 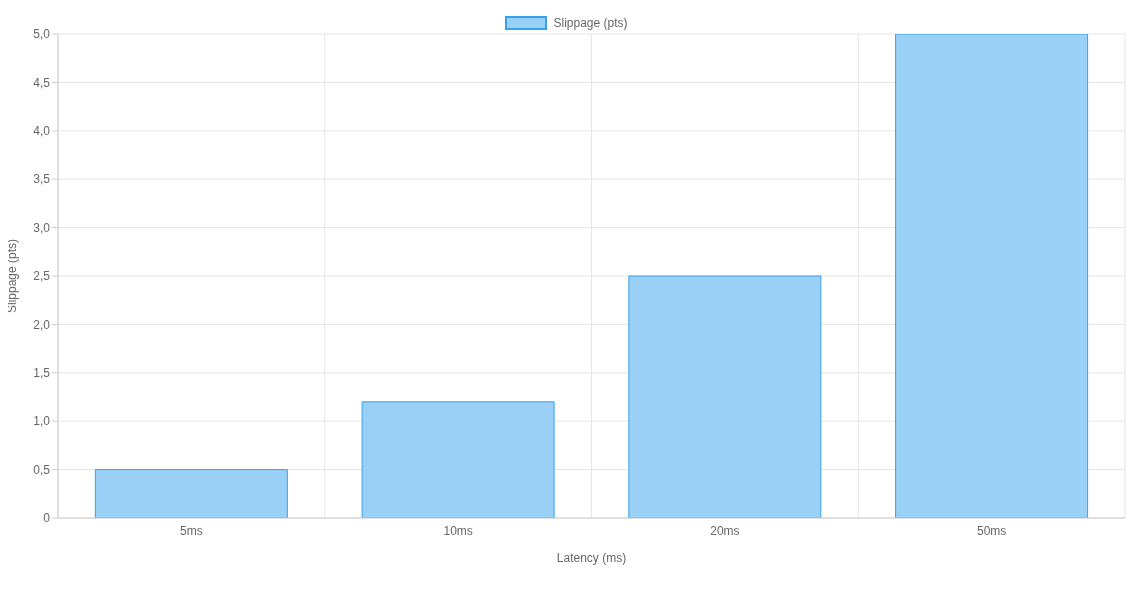 What do you see at coordinates (42, 131) in the screenshot?
I see `y-tick-label: 4,0` at bounding box center [42, 131].